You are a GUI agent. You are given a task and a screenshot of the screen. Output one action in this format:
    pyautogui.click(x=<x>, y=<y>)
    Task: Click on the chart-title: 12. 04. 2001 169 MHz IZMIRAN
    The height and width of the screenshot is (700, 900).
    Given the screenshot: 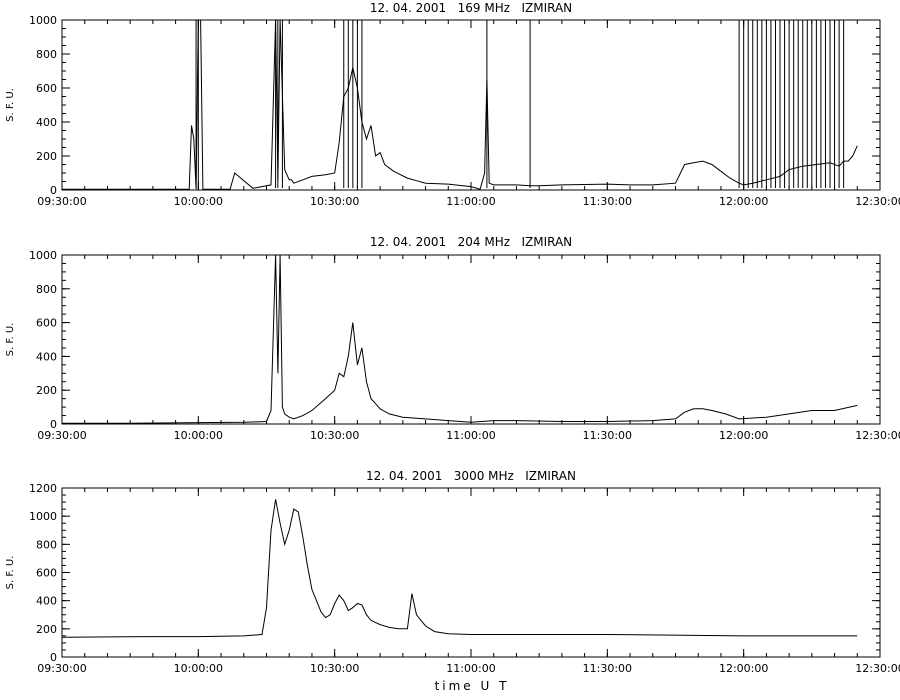 What is the action you would take?
    pyautogui.click(x=471, y=8)
    